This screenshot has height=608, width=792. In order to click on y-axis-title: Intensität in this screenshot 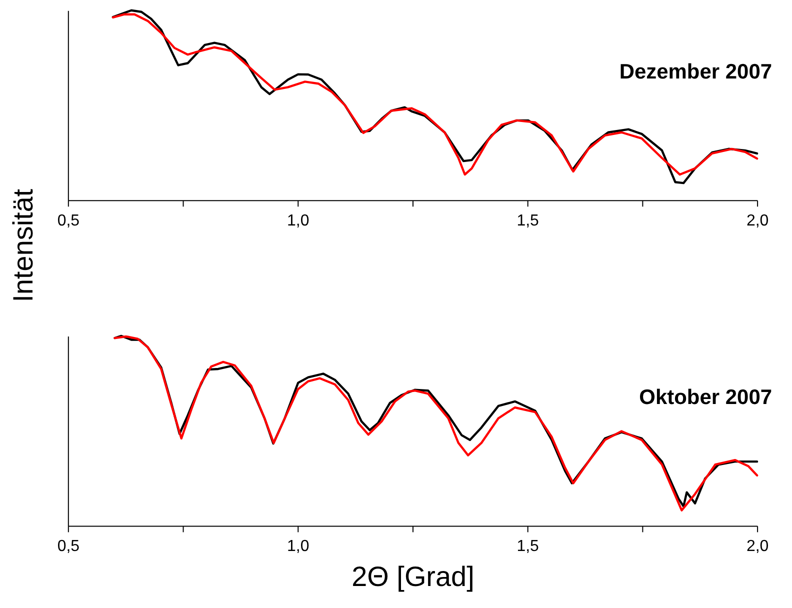, I will do `click(22, 245)`.